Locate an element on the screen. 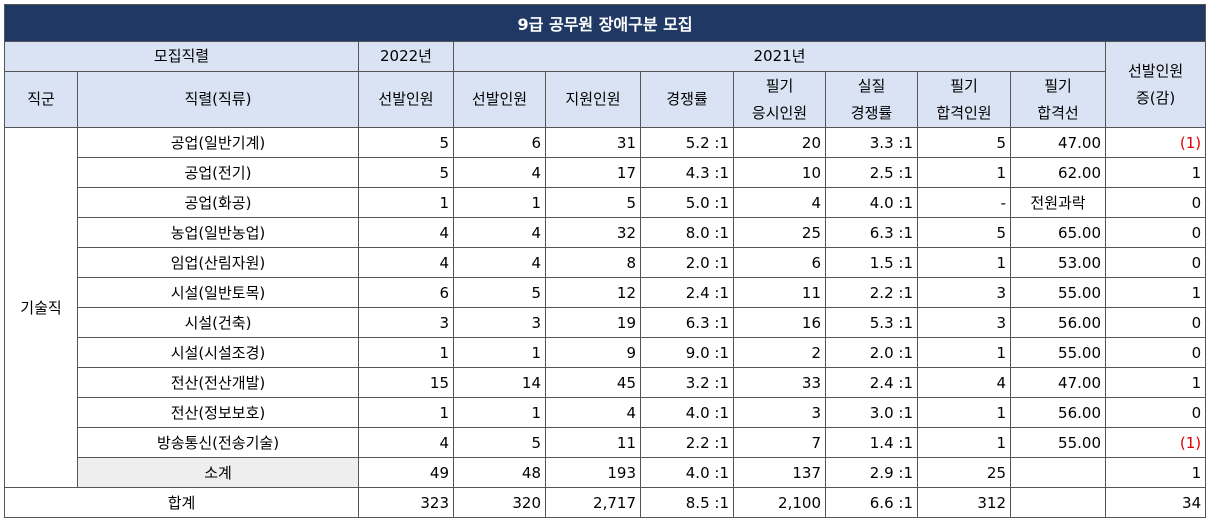  applicants-cell: 32 is located at coordinates (593, 232).